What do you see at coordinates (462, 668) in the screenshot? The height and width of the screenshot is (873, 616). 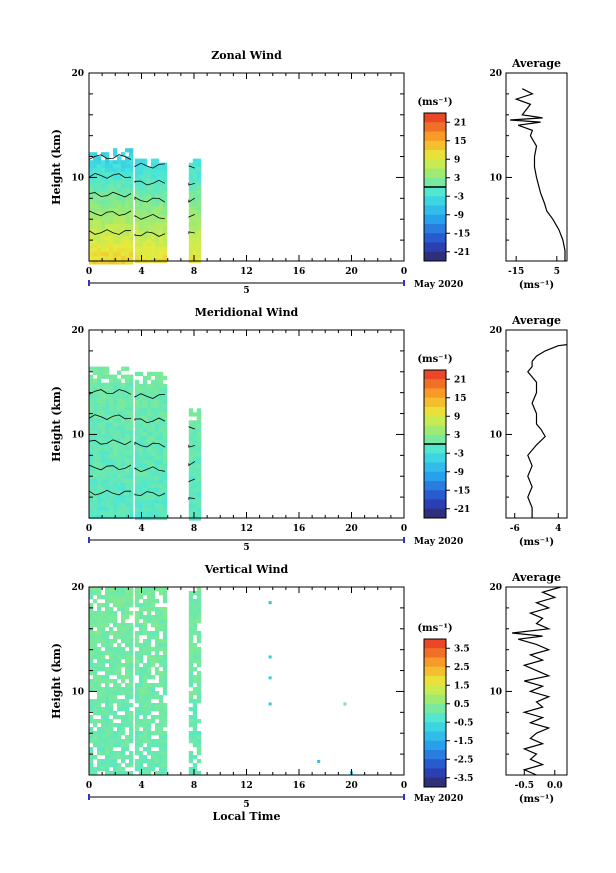 I see `colorbar-tick-label: 2.5` at bounding box center [462, 668].